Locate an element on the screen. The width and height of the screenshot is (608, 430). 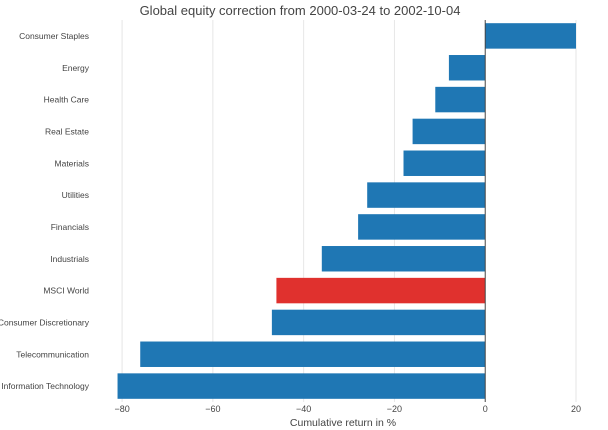
category-label-1: Energy is located at coordinates (76, 68).